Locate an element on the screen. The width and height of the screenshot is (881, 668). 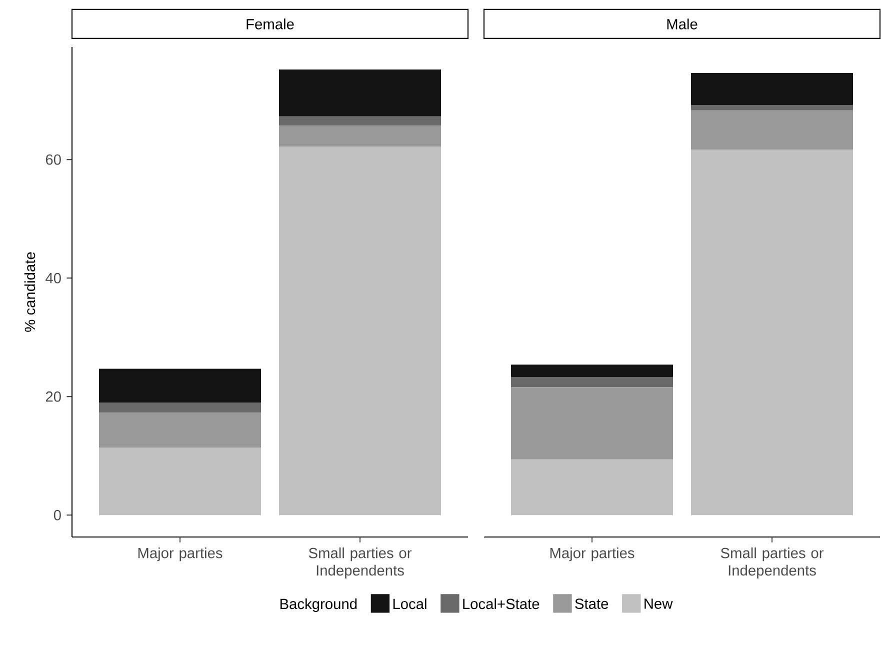
y-tick-label: 40 is located at coordinates (53, 278).